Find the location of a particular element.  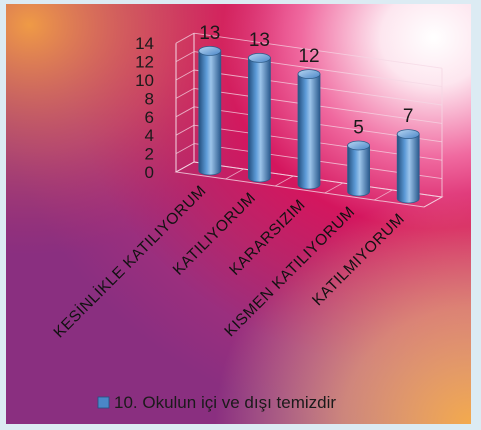

legend-label: 10. Okulun içi ve dışı temizdir is located at coordinates (225, 402).